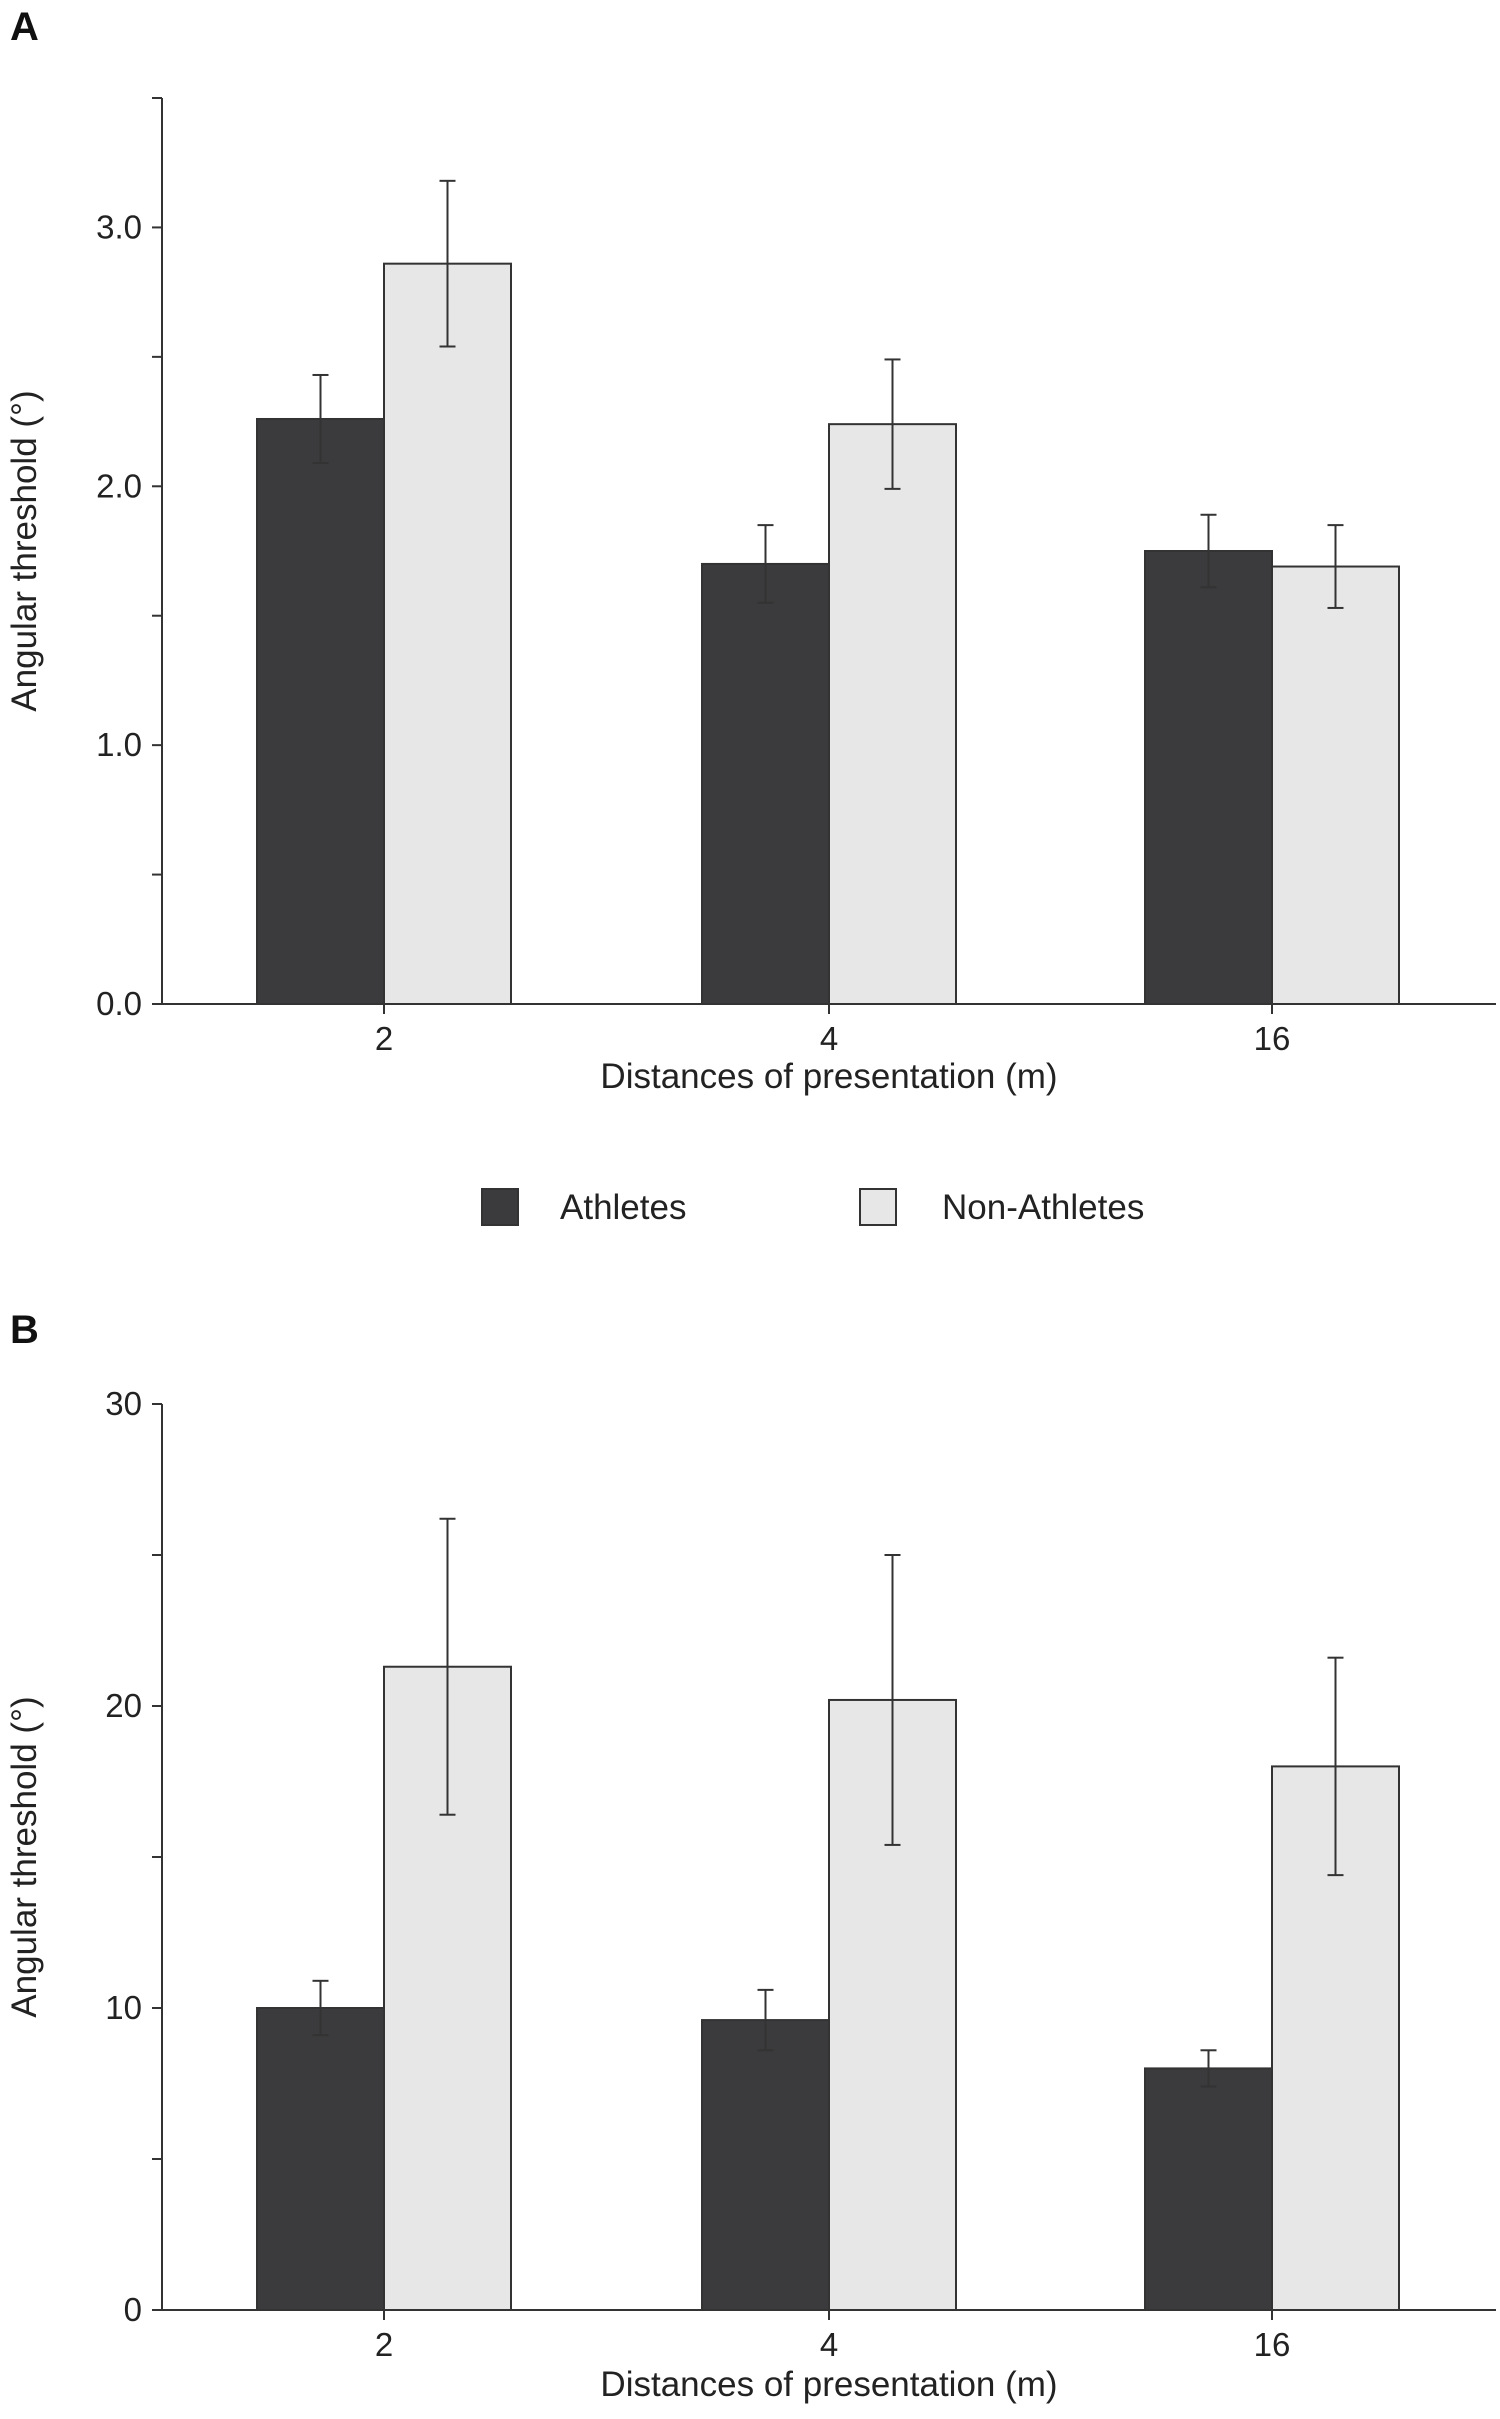  Describe the element at coordinates (119, 485) in the screenshot. I see `y-tick-label: 2.0` at that location.